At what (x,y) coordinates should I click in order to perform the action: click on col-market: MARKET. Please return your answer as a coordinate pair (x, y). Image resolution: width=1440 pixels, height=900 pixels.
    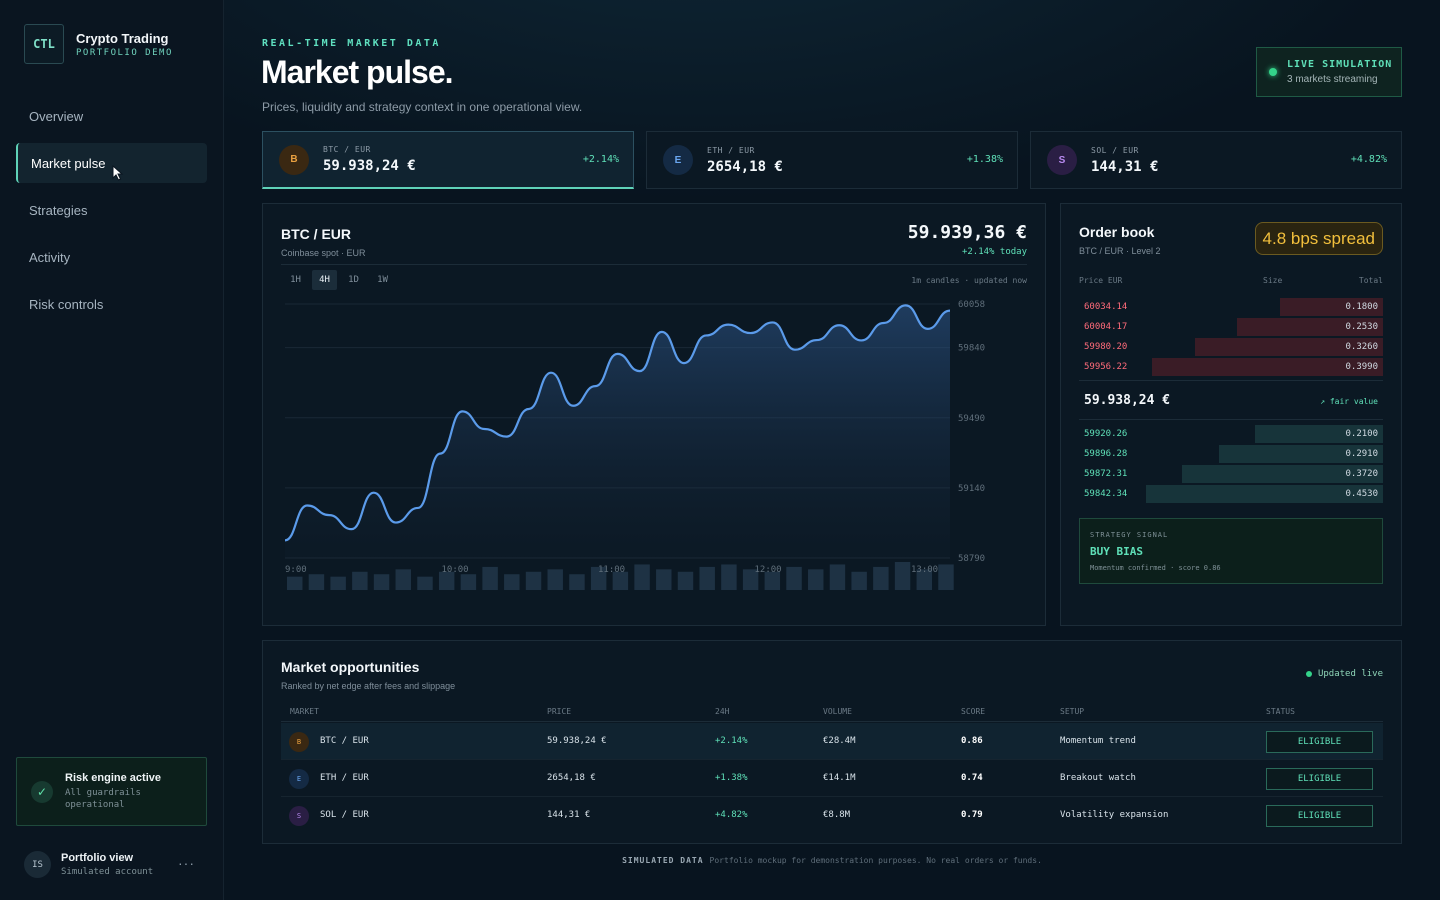
    Looking at the image, I should click on (304, 711).